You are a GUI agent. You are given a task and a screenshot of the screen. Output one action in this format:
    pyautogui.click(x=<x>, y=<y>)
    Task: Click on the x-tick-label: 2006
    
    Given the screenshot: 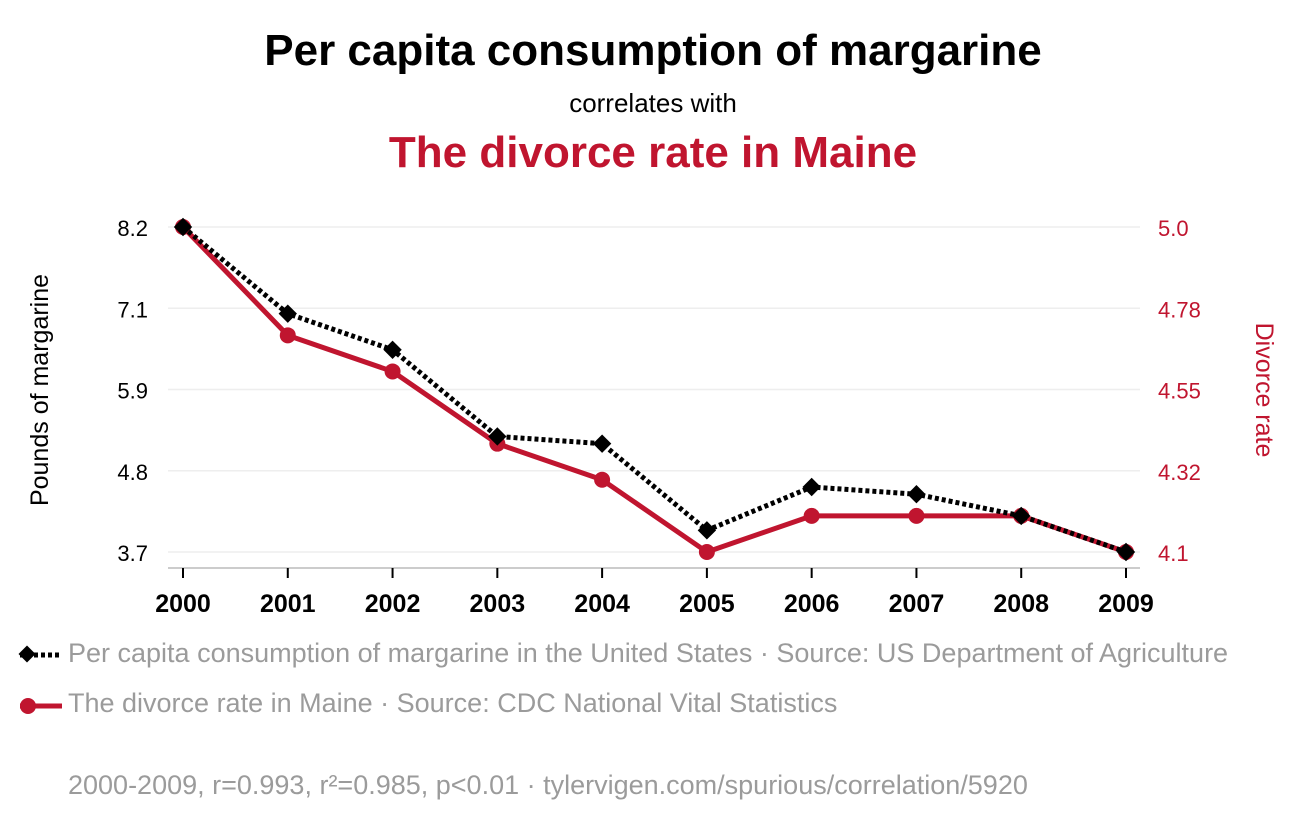 What is the action you would take?
    pyautogui.click(x=812, y=604)
    